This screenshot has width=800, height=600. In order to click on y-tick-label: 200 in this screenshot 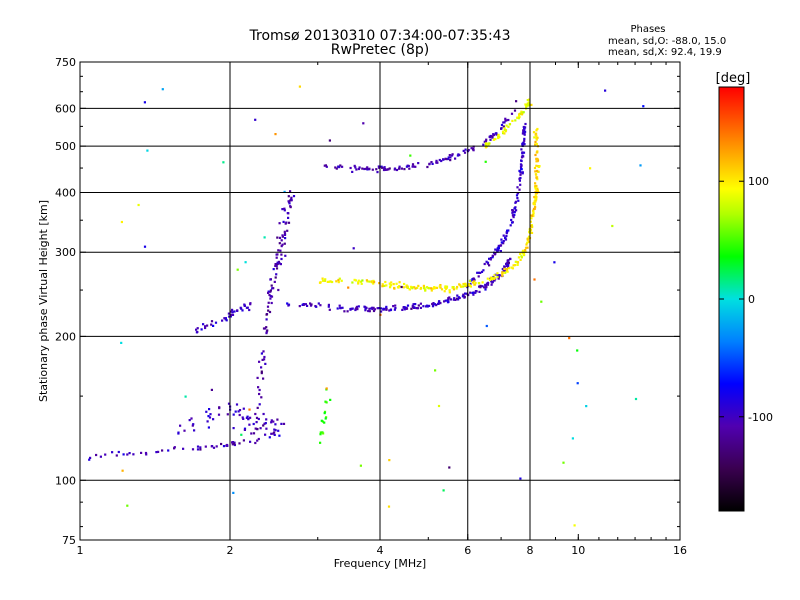, I will do `click(65, 336)`.